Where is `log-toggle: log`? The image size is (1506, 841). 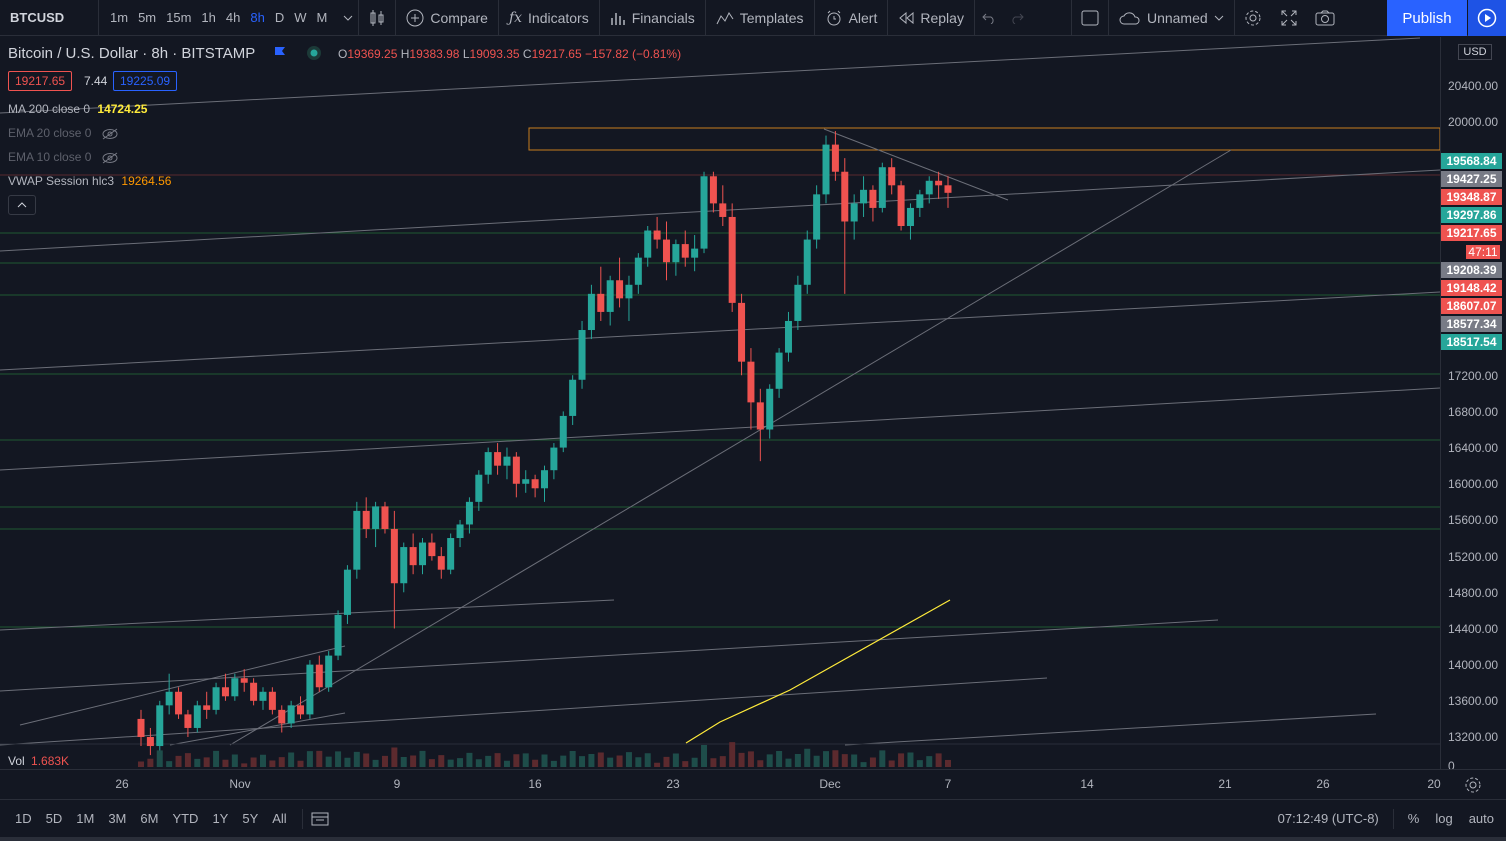
log-toggle: log is located at coordinates (1444, 818).